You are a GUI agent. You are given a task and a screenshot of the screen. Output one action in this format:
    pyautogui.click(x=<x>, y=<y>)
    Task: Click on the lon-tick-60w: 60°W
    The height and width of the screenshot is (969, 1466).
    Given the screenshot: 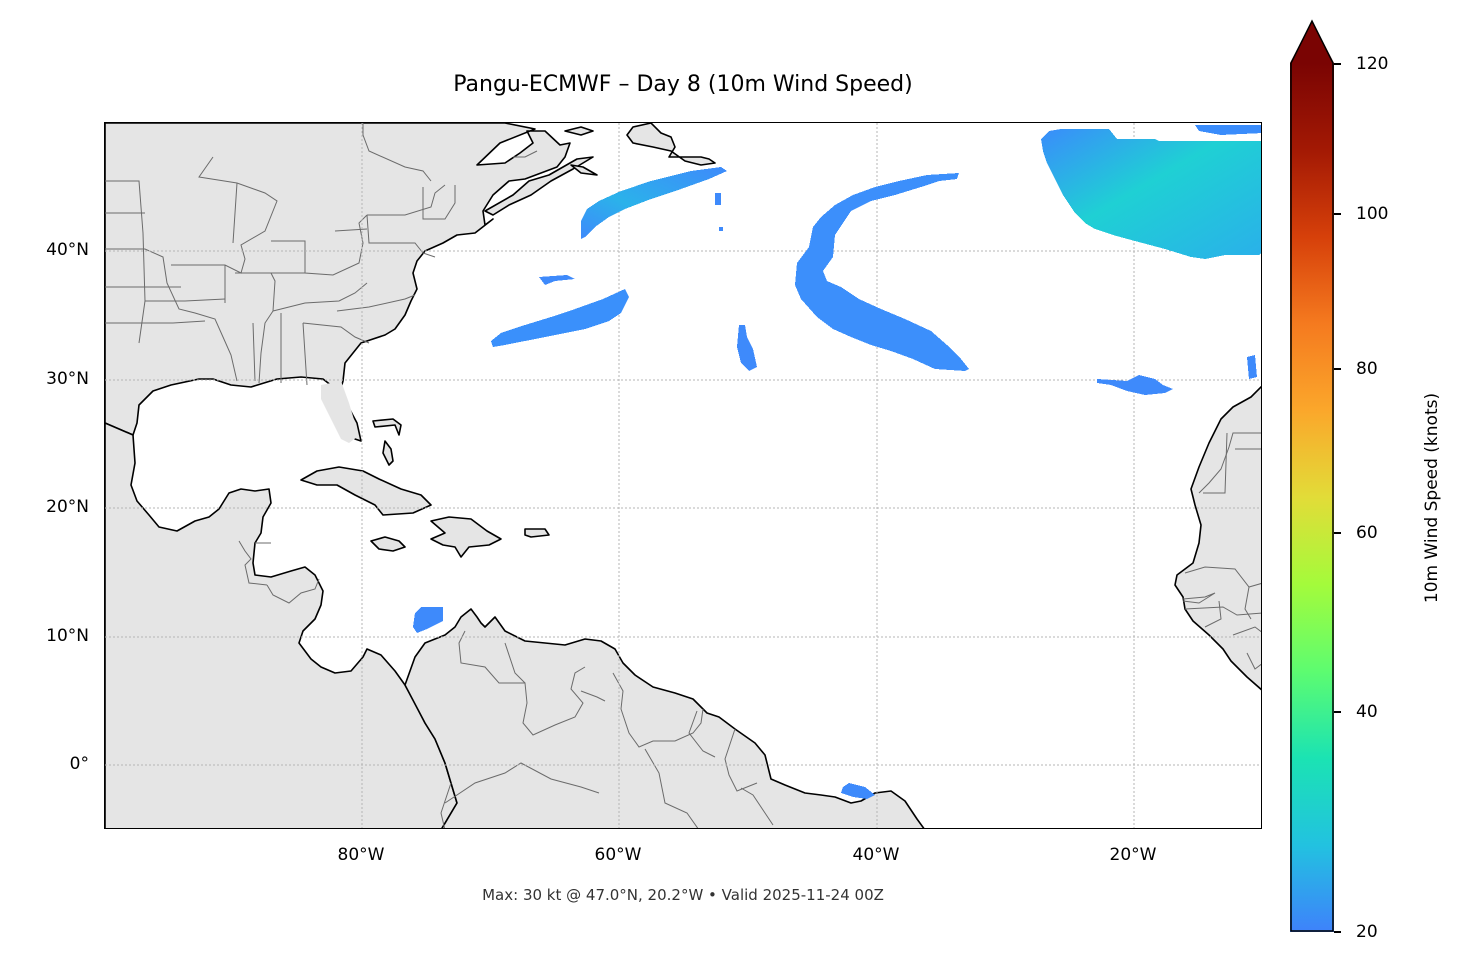 What is the action you would take?
    pyautogui.click(x=618, y=855)
    